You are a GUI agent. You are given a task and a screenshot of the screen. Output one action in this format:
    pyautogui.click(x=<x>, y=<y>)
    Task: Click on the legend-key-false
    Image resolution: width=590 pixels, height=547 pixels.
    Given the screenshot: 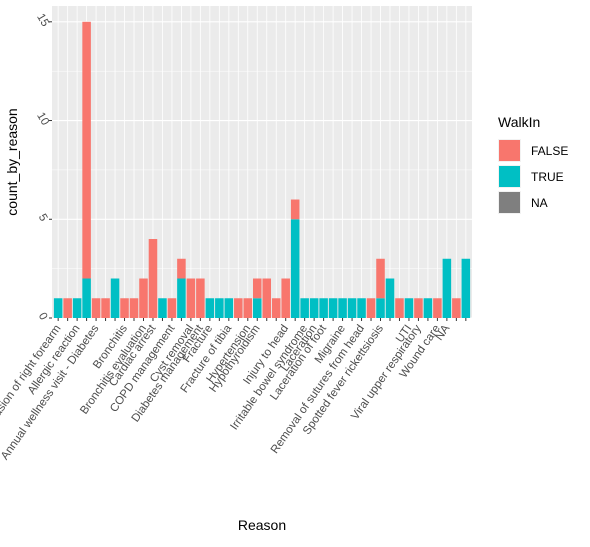 What is the action you would take?
    pyautogui.click(x=509, y=150)
    